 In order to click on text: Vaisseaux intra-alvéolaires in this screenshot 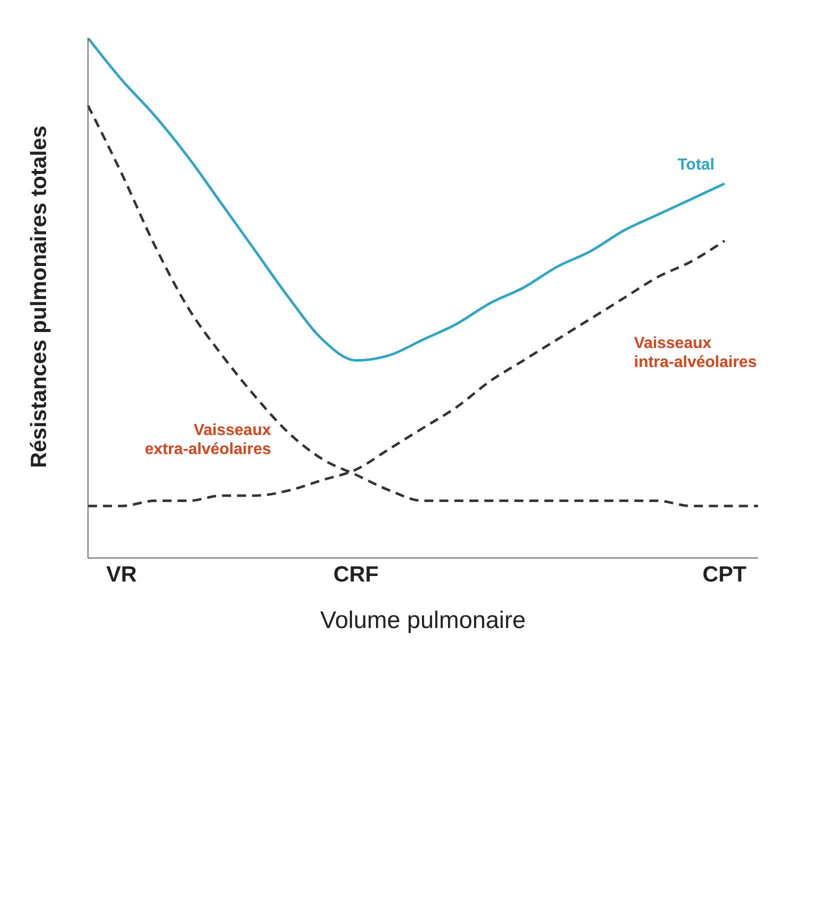, I will do `click(695, 353)`.